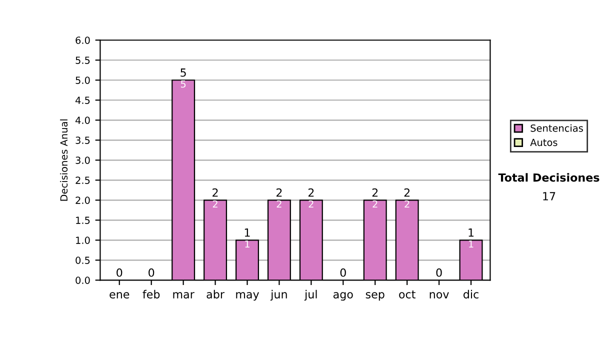 This screenshot has height=340, width=600. What do you see at coordinates (83, 220) in the screenshot?
I see `y-tick-label: 1.5` at bounding box center [83, 220].